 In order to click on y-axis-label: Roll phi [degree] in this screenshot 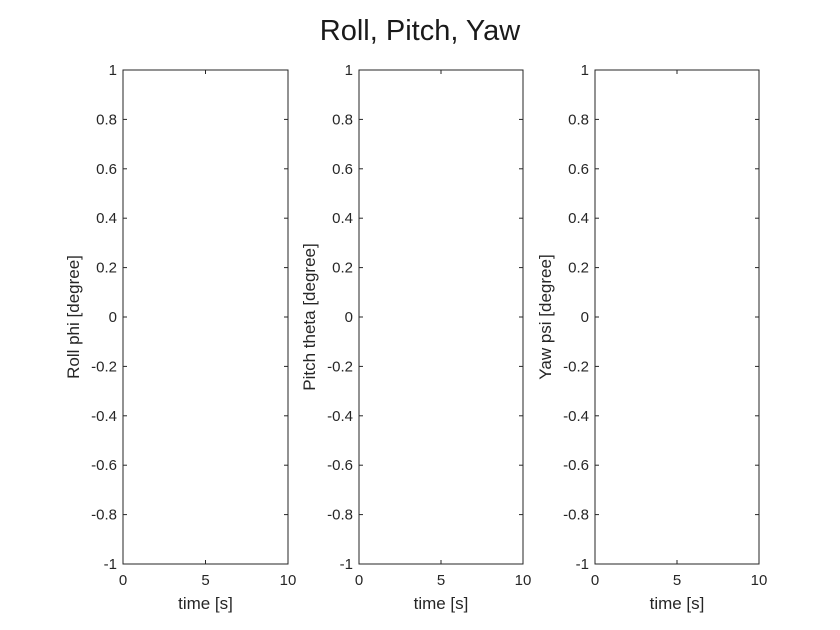, I will do `click(73, 317)`.